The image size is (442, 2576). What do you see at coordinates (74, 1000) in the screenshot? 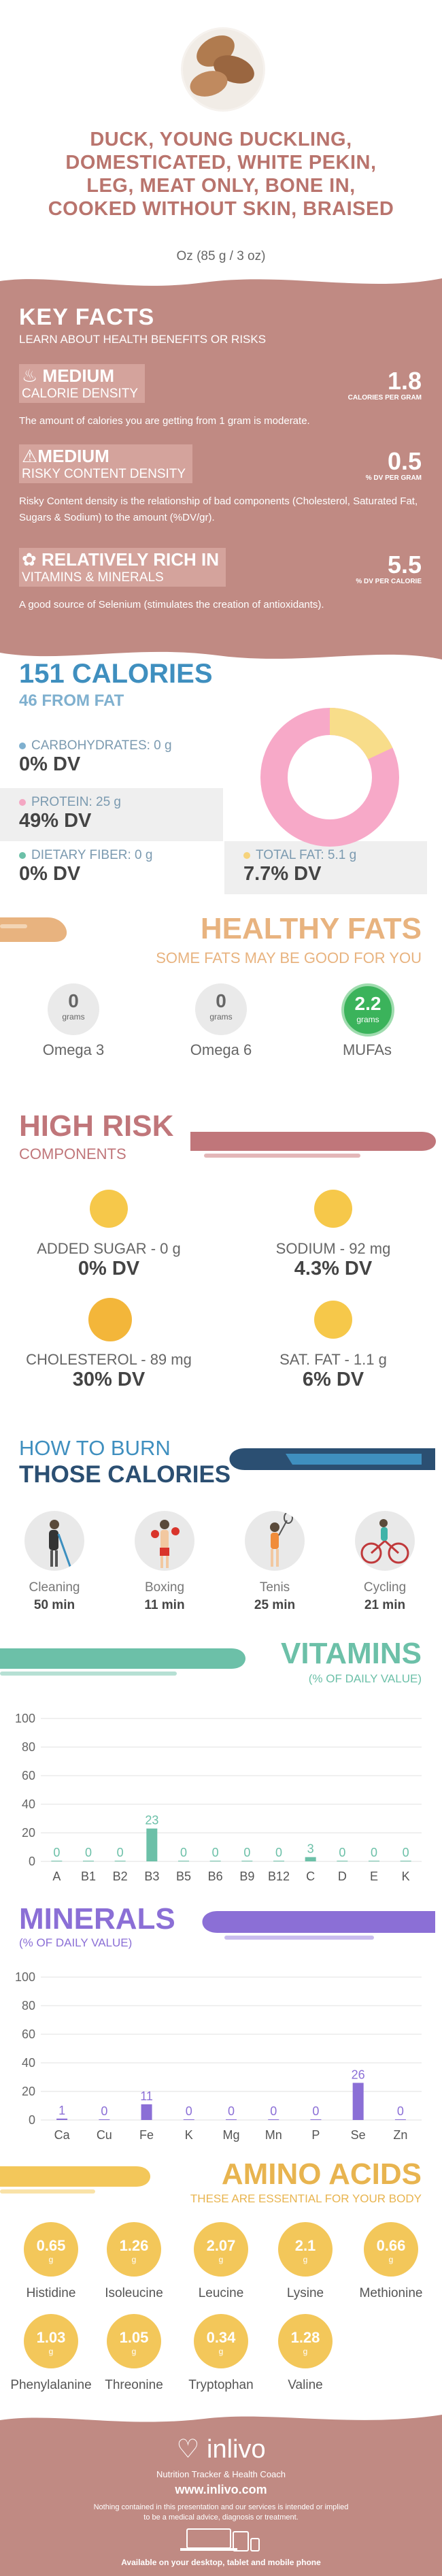
I see `fat-value: 0` at bounding box center [74, 1000].